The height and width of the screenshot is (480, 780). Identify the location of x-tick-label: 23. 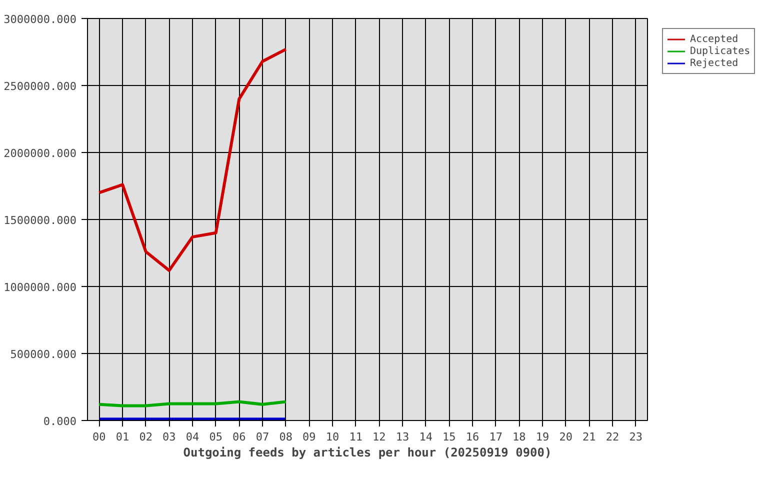
(635, 437).